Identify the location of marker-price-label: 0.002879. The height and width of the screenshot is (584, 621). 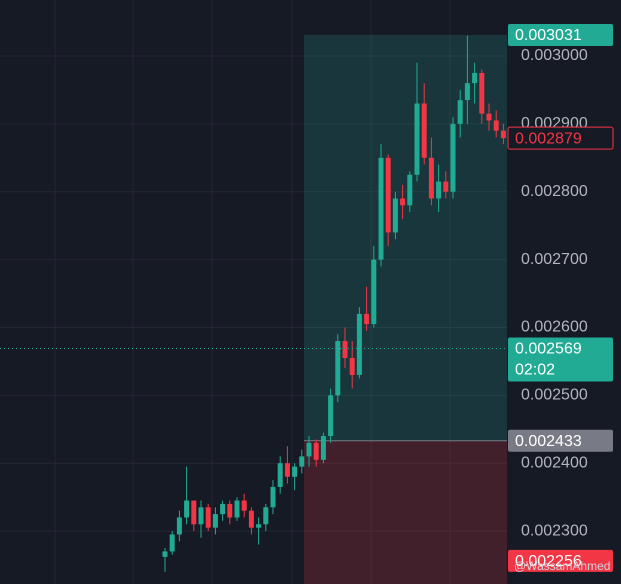
(548, 138).